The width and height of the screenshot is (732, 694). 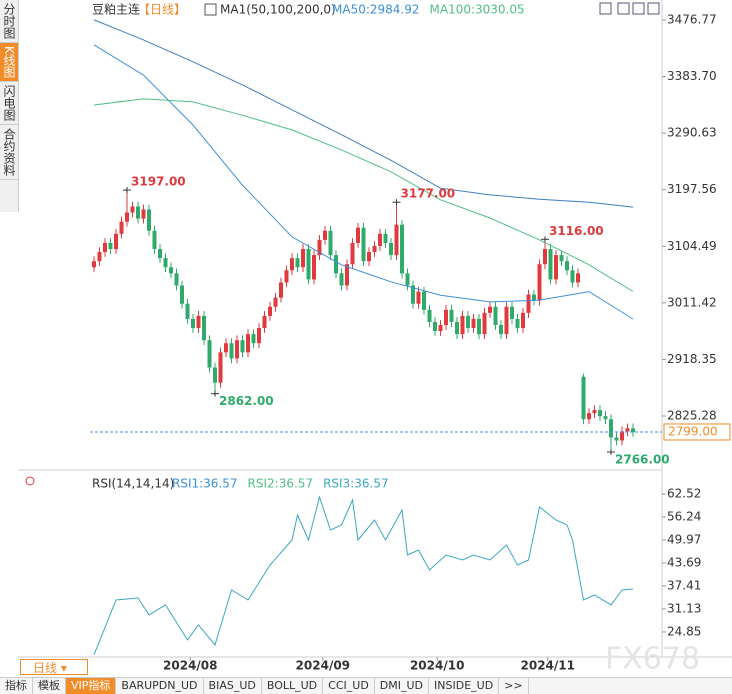 I want to click on period: 【日线】, so click(x=162, y=10).